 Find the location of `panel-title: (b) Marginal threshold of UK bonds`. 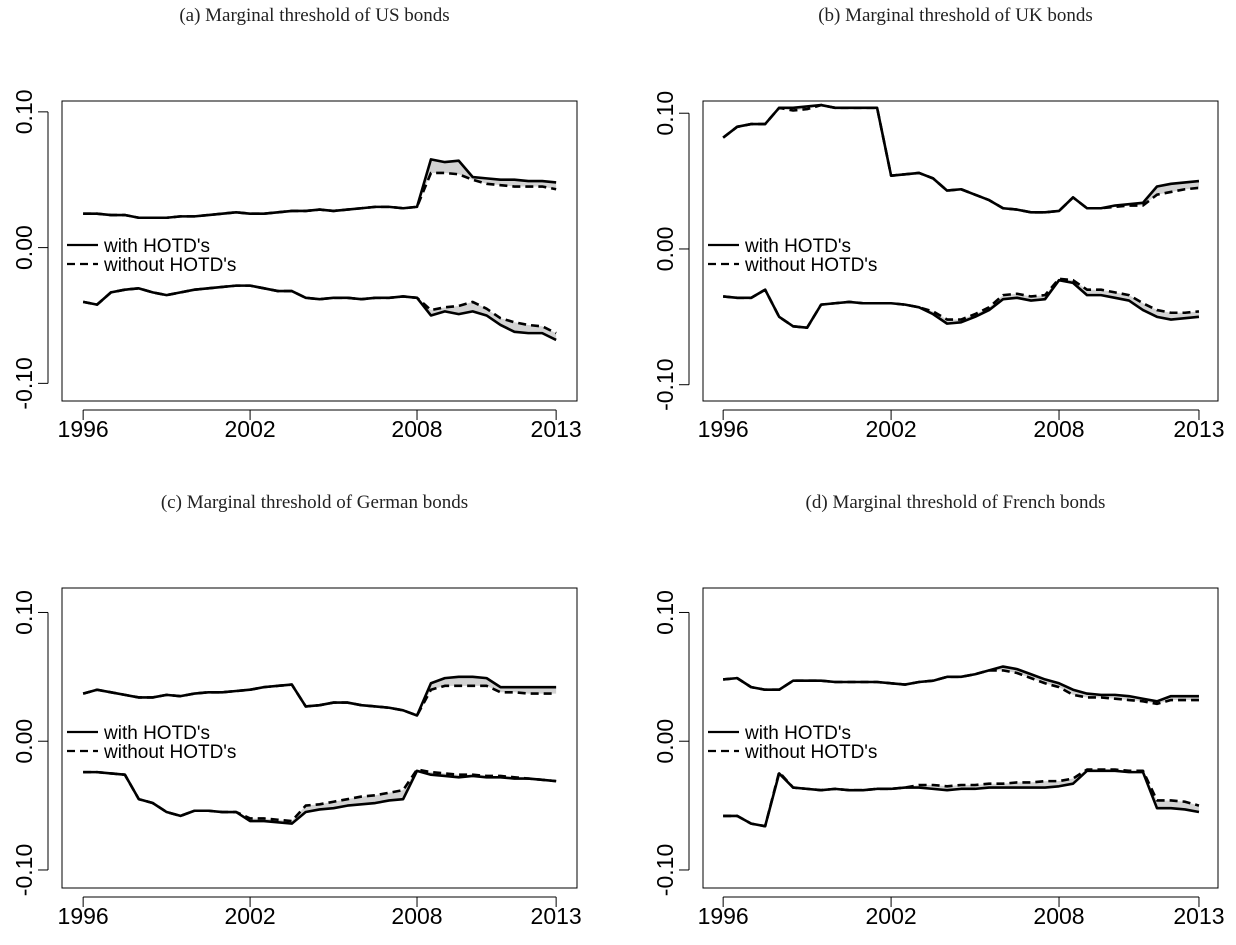

panel-title: (b) Marginal threshold of UK bonds is located at coordinates (955, 15).